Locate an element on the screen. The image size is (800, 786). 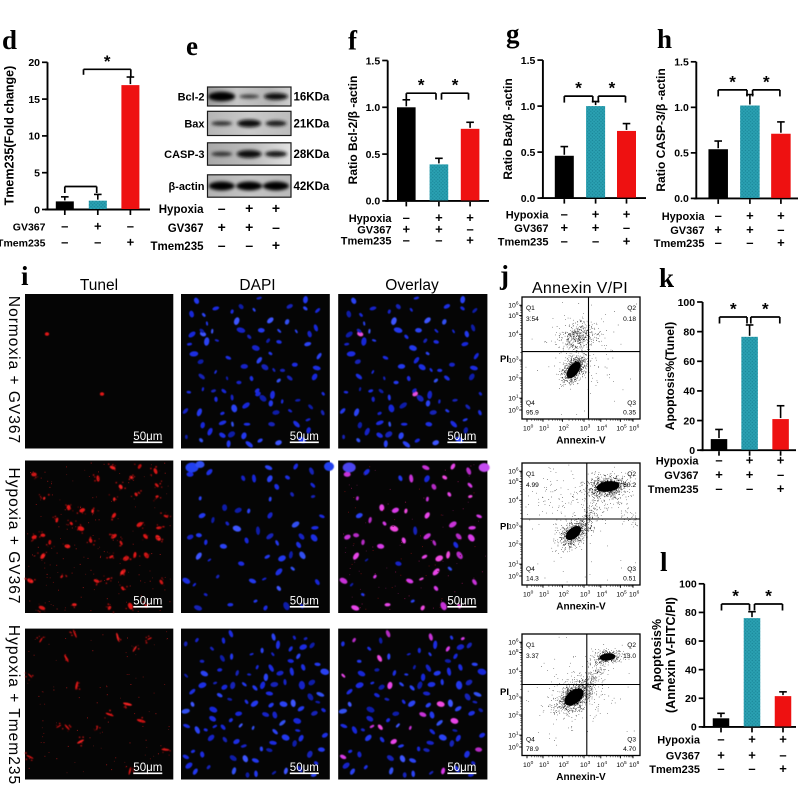
svg-text: 40 is located at coordinates (689, 392).